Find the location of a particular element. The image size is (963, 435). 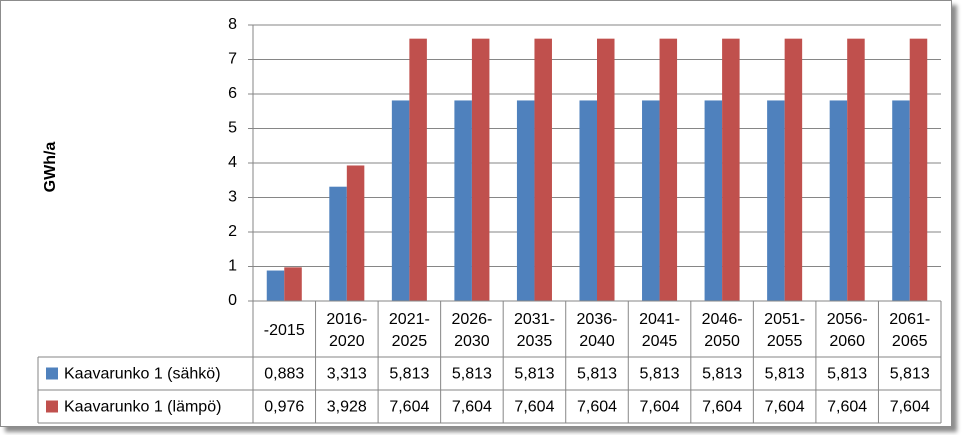

x-tick-label: 2016- is located at coordinates (346, 319).